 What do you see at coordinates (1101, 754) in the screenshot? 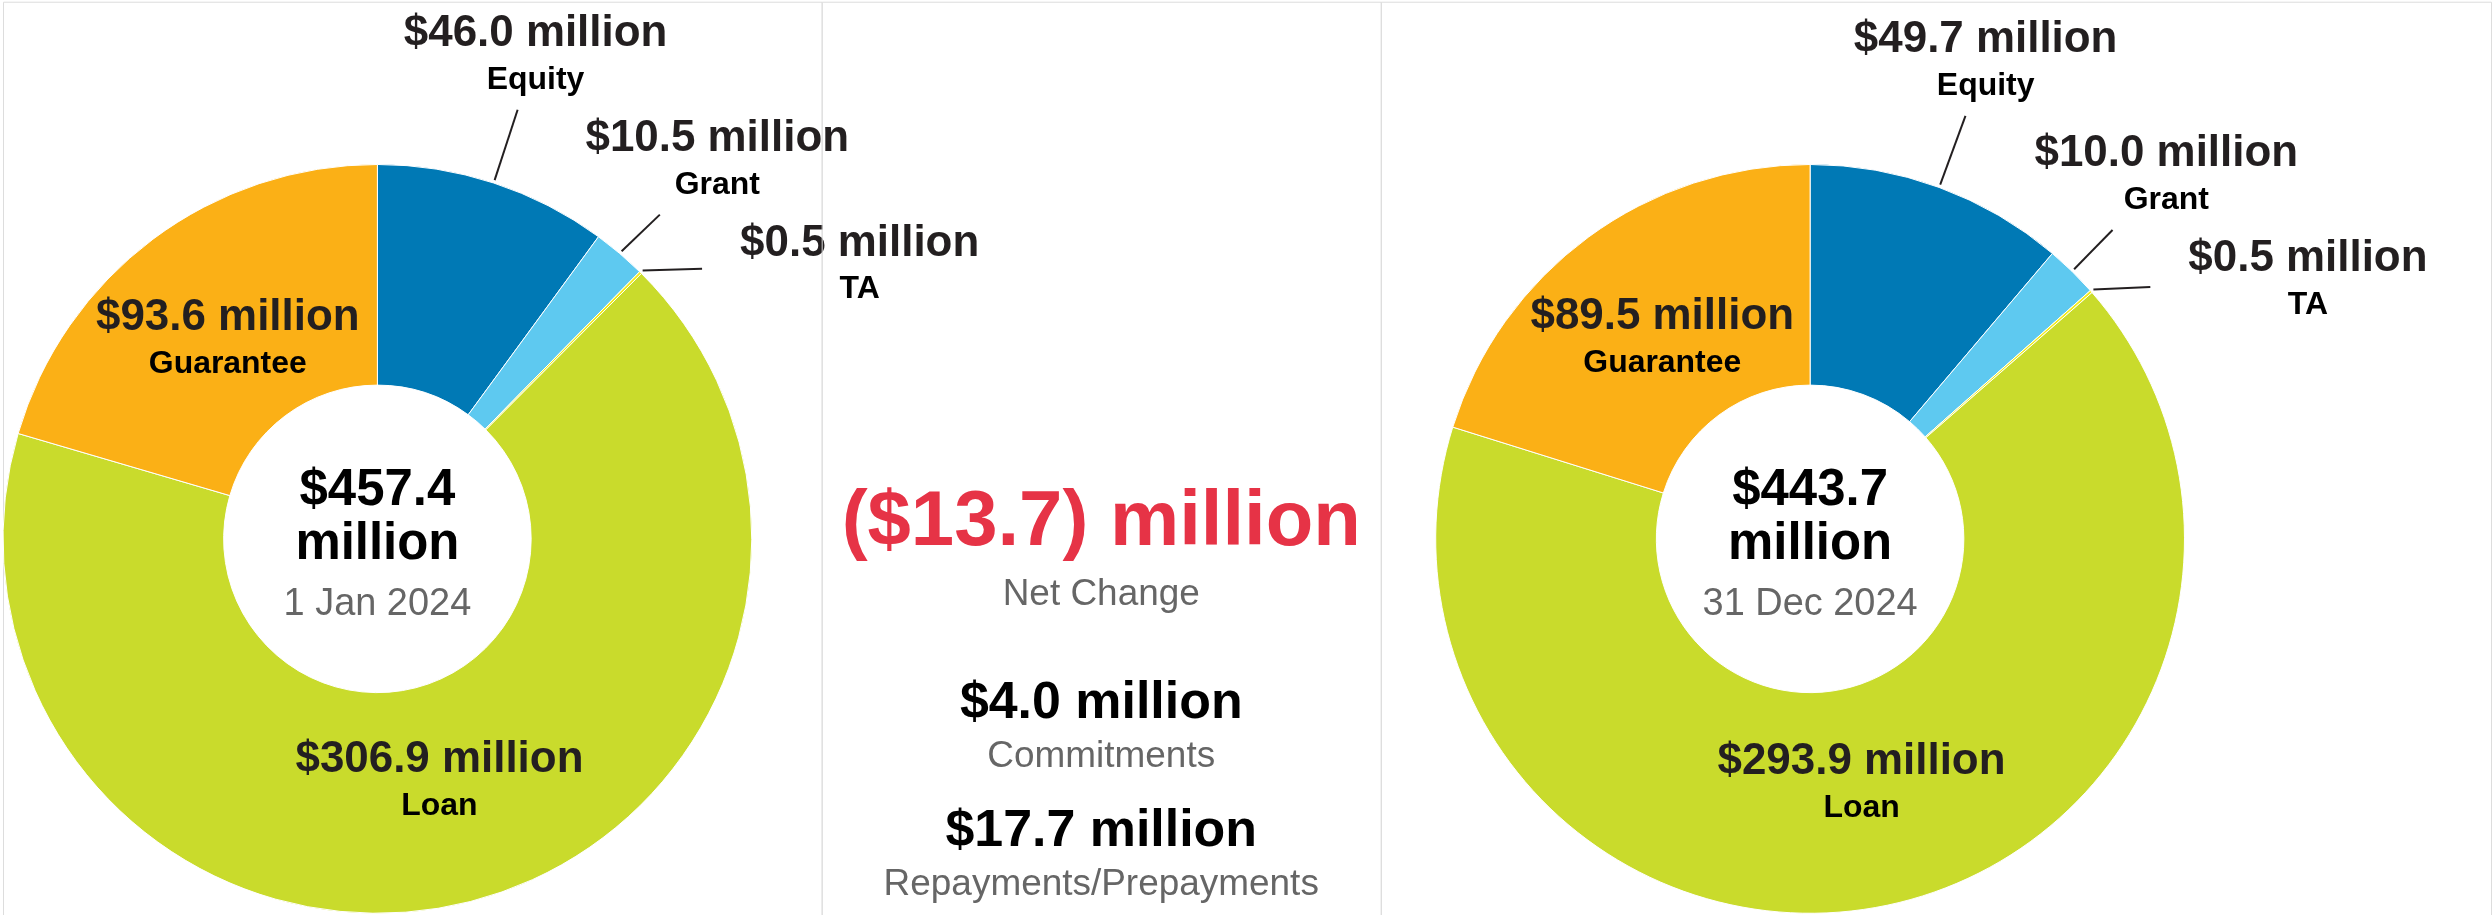
I see `text: Commitments` at bounding box center [1101, 754].